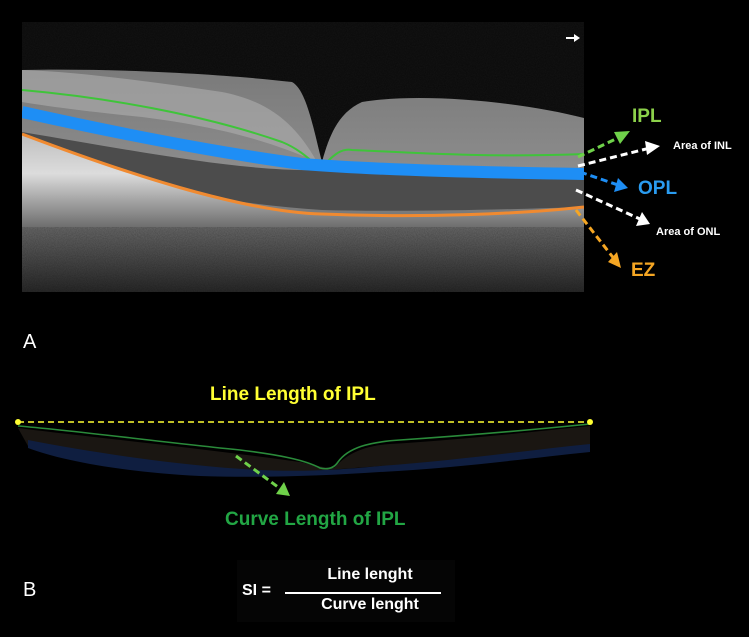 Image resolution: width=749 pixels, height=637 pixels. I want to click on opl-label: OPL, so click(658, 188).